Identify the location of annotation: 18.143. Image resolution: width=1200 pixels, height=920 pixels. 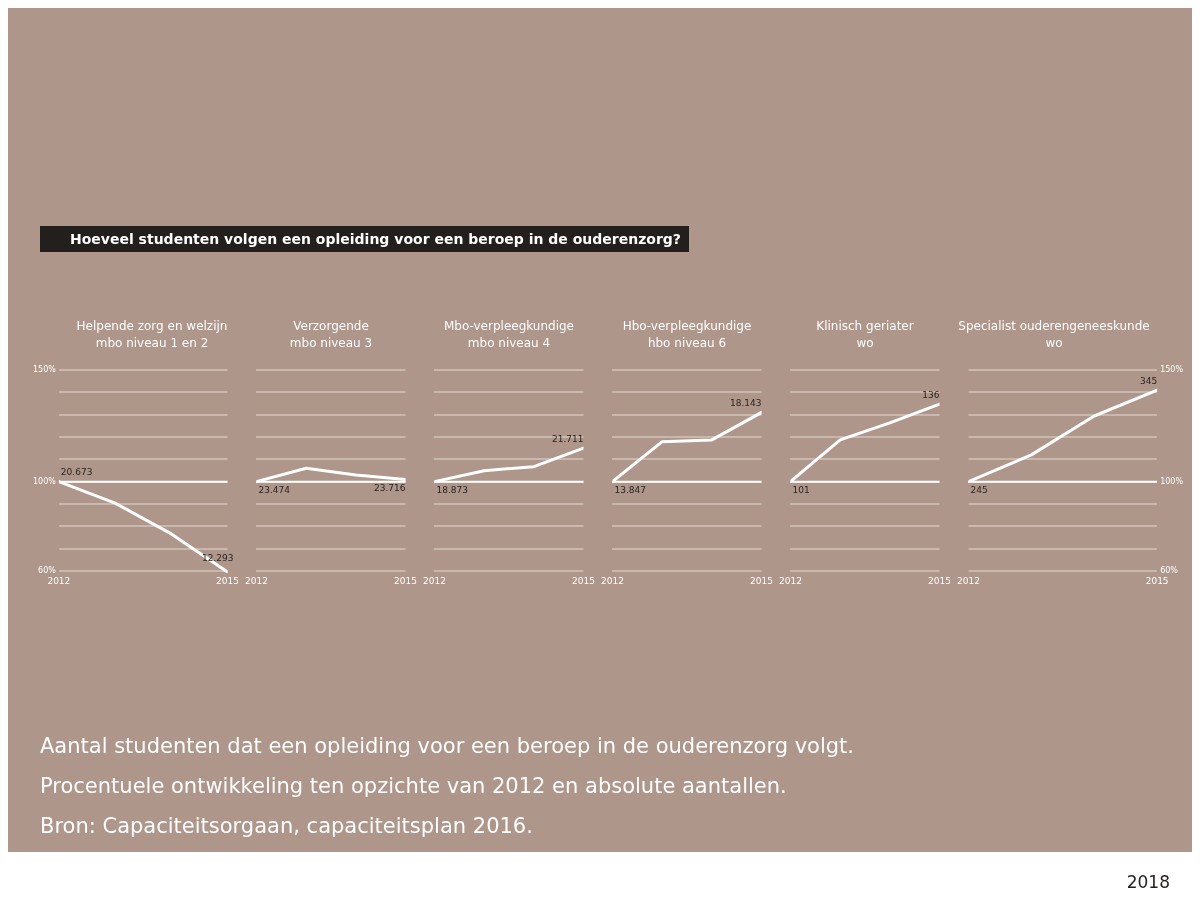
(746, 403).